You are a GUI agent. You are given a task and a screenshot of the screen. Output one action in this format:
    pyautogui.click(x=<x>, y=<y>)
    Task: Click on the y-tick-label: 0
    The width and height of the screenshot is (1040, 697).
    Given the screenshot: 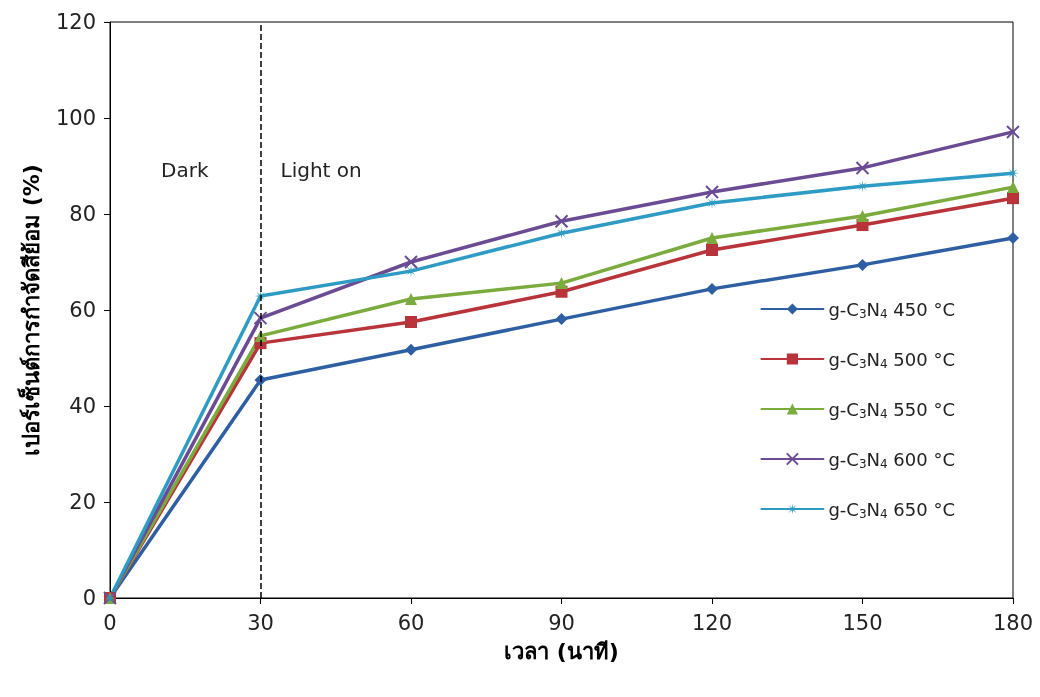 What is the action you would take?
    pyautogui.click(x=89, y=598)
    